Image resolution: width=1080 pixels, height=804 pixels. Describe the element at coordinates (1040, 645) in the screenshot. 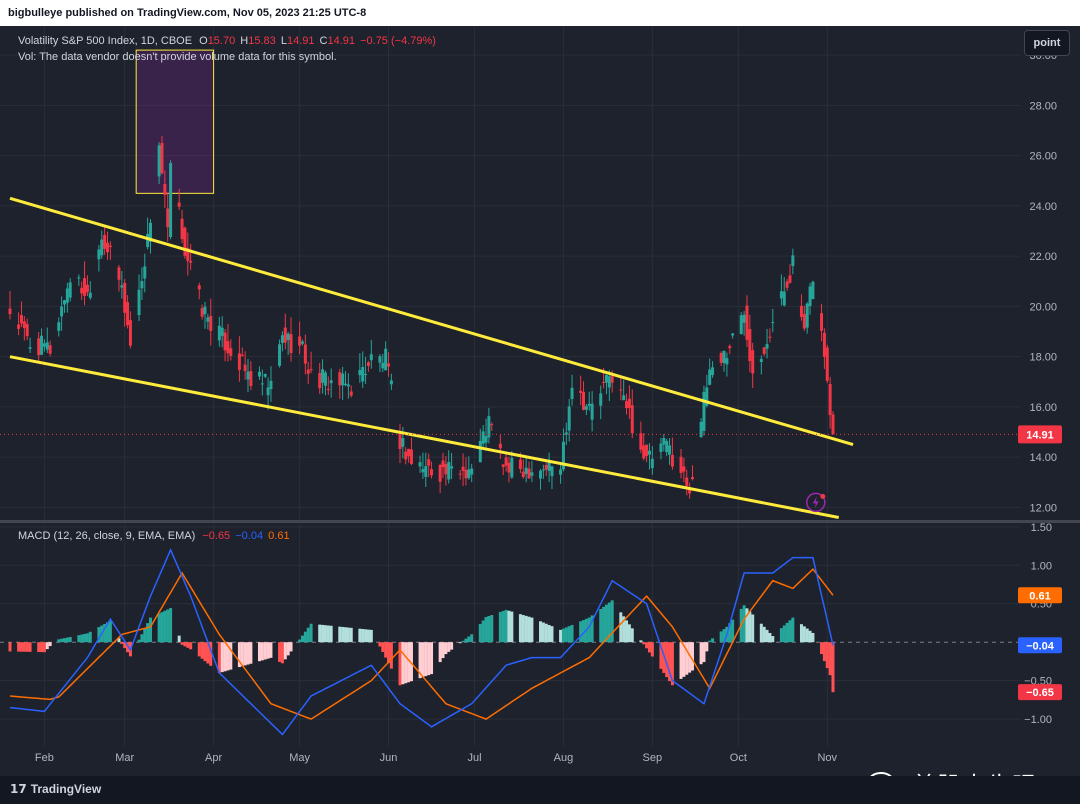

I see `macd-value-badge` at that location.